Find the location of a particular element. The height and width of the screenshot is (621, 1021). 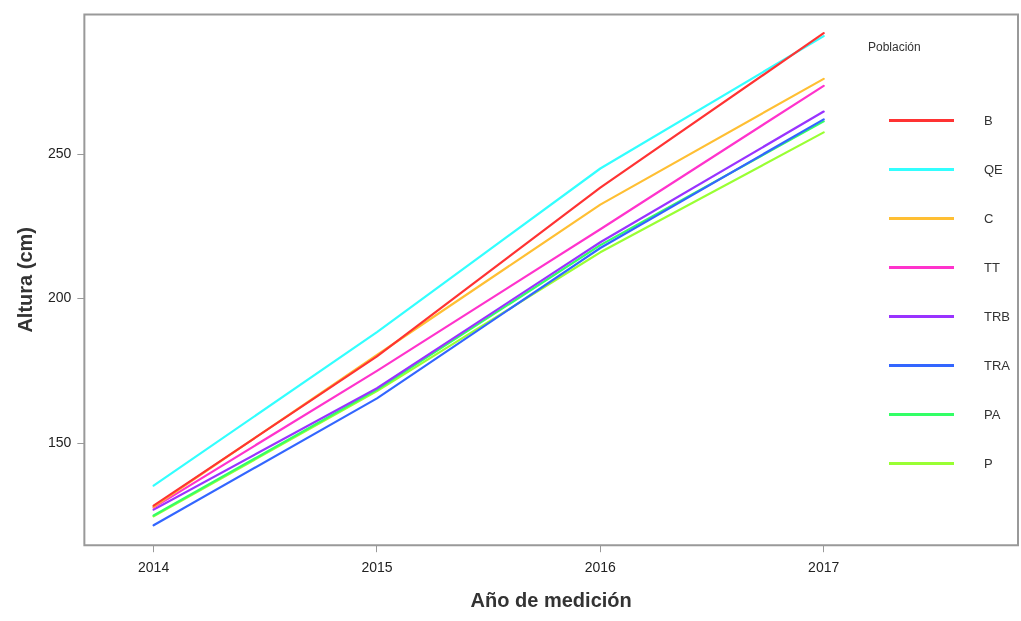

legend-label: C is located at coordinates (989, 218).